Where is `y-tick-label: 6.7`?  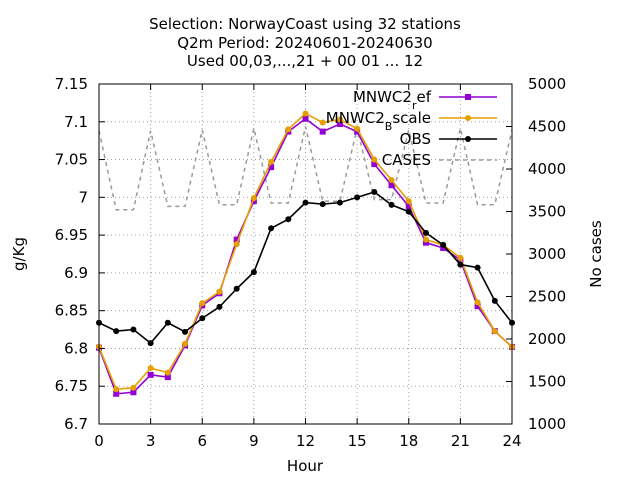 y-tick-label: 6.7 is located at coordinates (76, 424).